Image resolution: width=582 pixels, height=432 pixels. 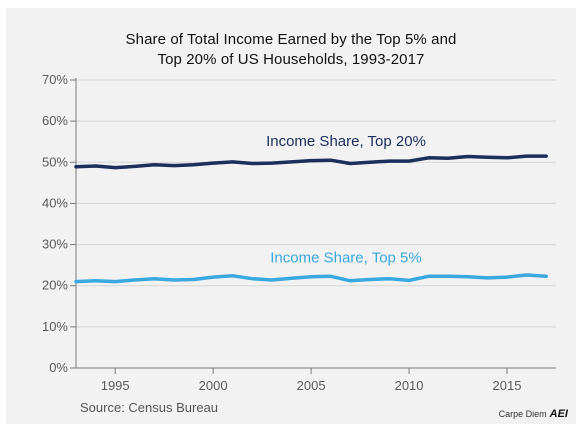 I want to click on brand-mark: Carpe Diem AEI, so click(x=533, y=414).